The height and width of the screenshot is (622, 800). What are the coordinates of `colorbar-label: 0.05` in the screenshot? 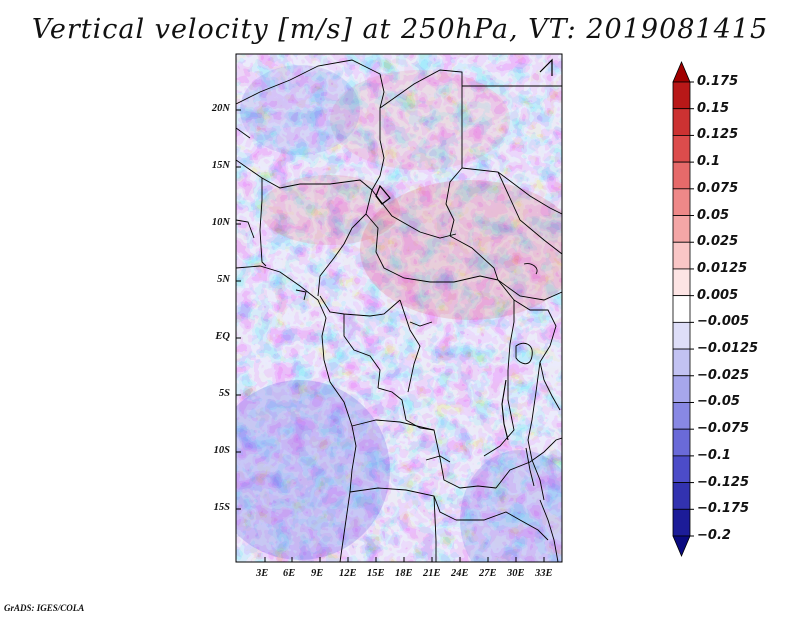 It's located at (713, 215).